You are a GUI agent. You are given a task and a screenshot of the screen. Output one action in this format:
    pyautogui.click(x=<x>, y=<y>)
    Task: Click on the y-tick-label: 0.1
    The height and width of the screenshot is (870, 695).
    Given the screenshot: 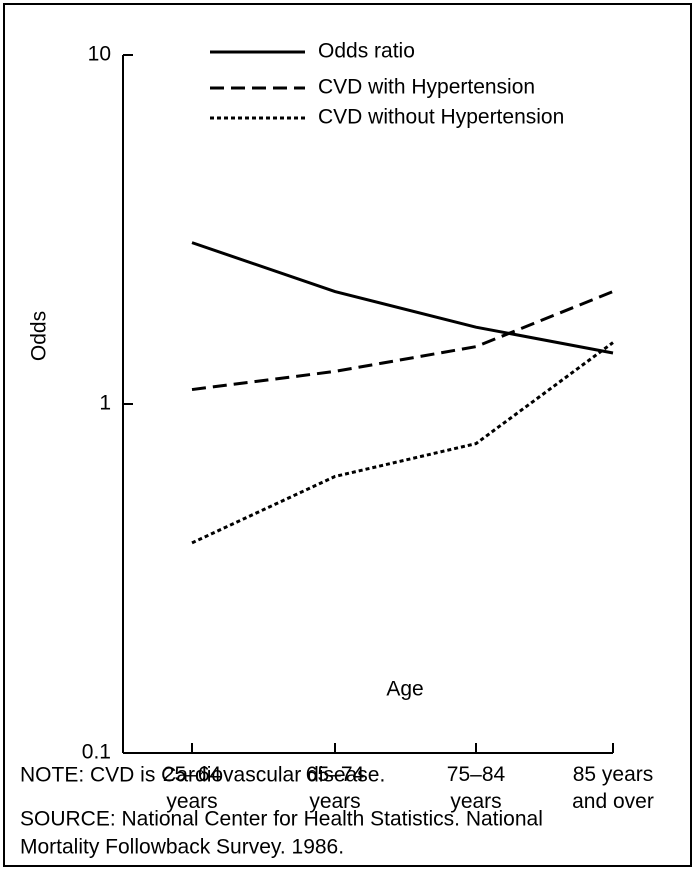 What is the action you would take?
    pyautogui.click(x=96, y=752)
    